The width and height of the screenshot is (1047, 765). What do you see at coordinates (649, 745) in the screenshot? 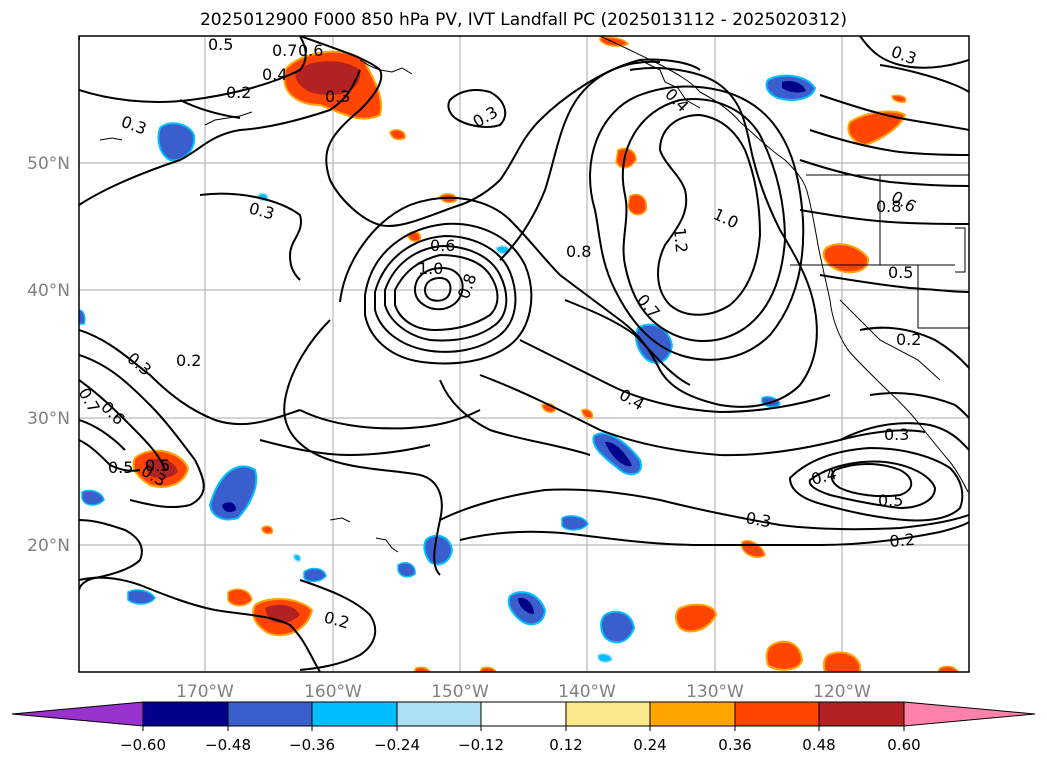
I see `colorbar-tick-label: 0.24` at bounding box center [649, 745].